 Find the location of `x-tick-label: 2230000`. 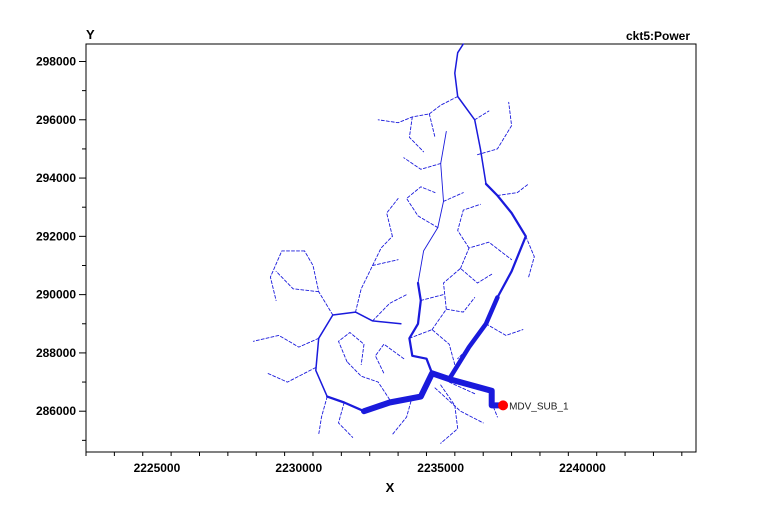

x-tick-label: 2230000 is located at coordinates (298, 468).